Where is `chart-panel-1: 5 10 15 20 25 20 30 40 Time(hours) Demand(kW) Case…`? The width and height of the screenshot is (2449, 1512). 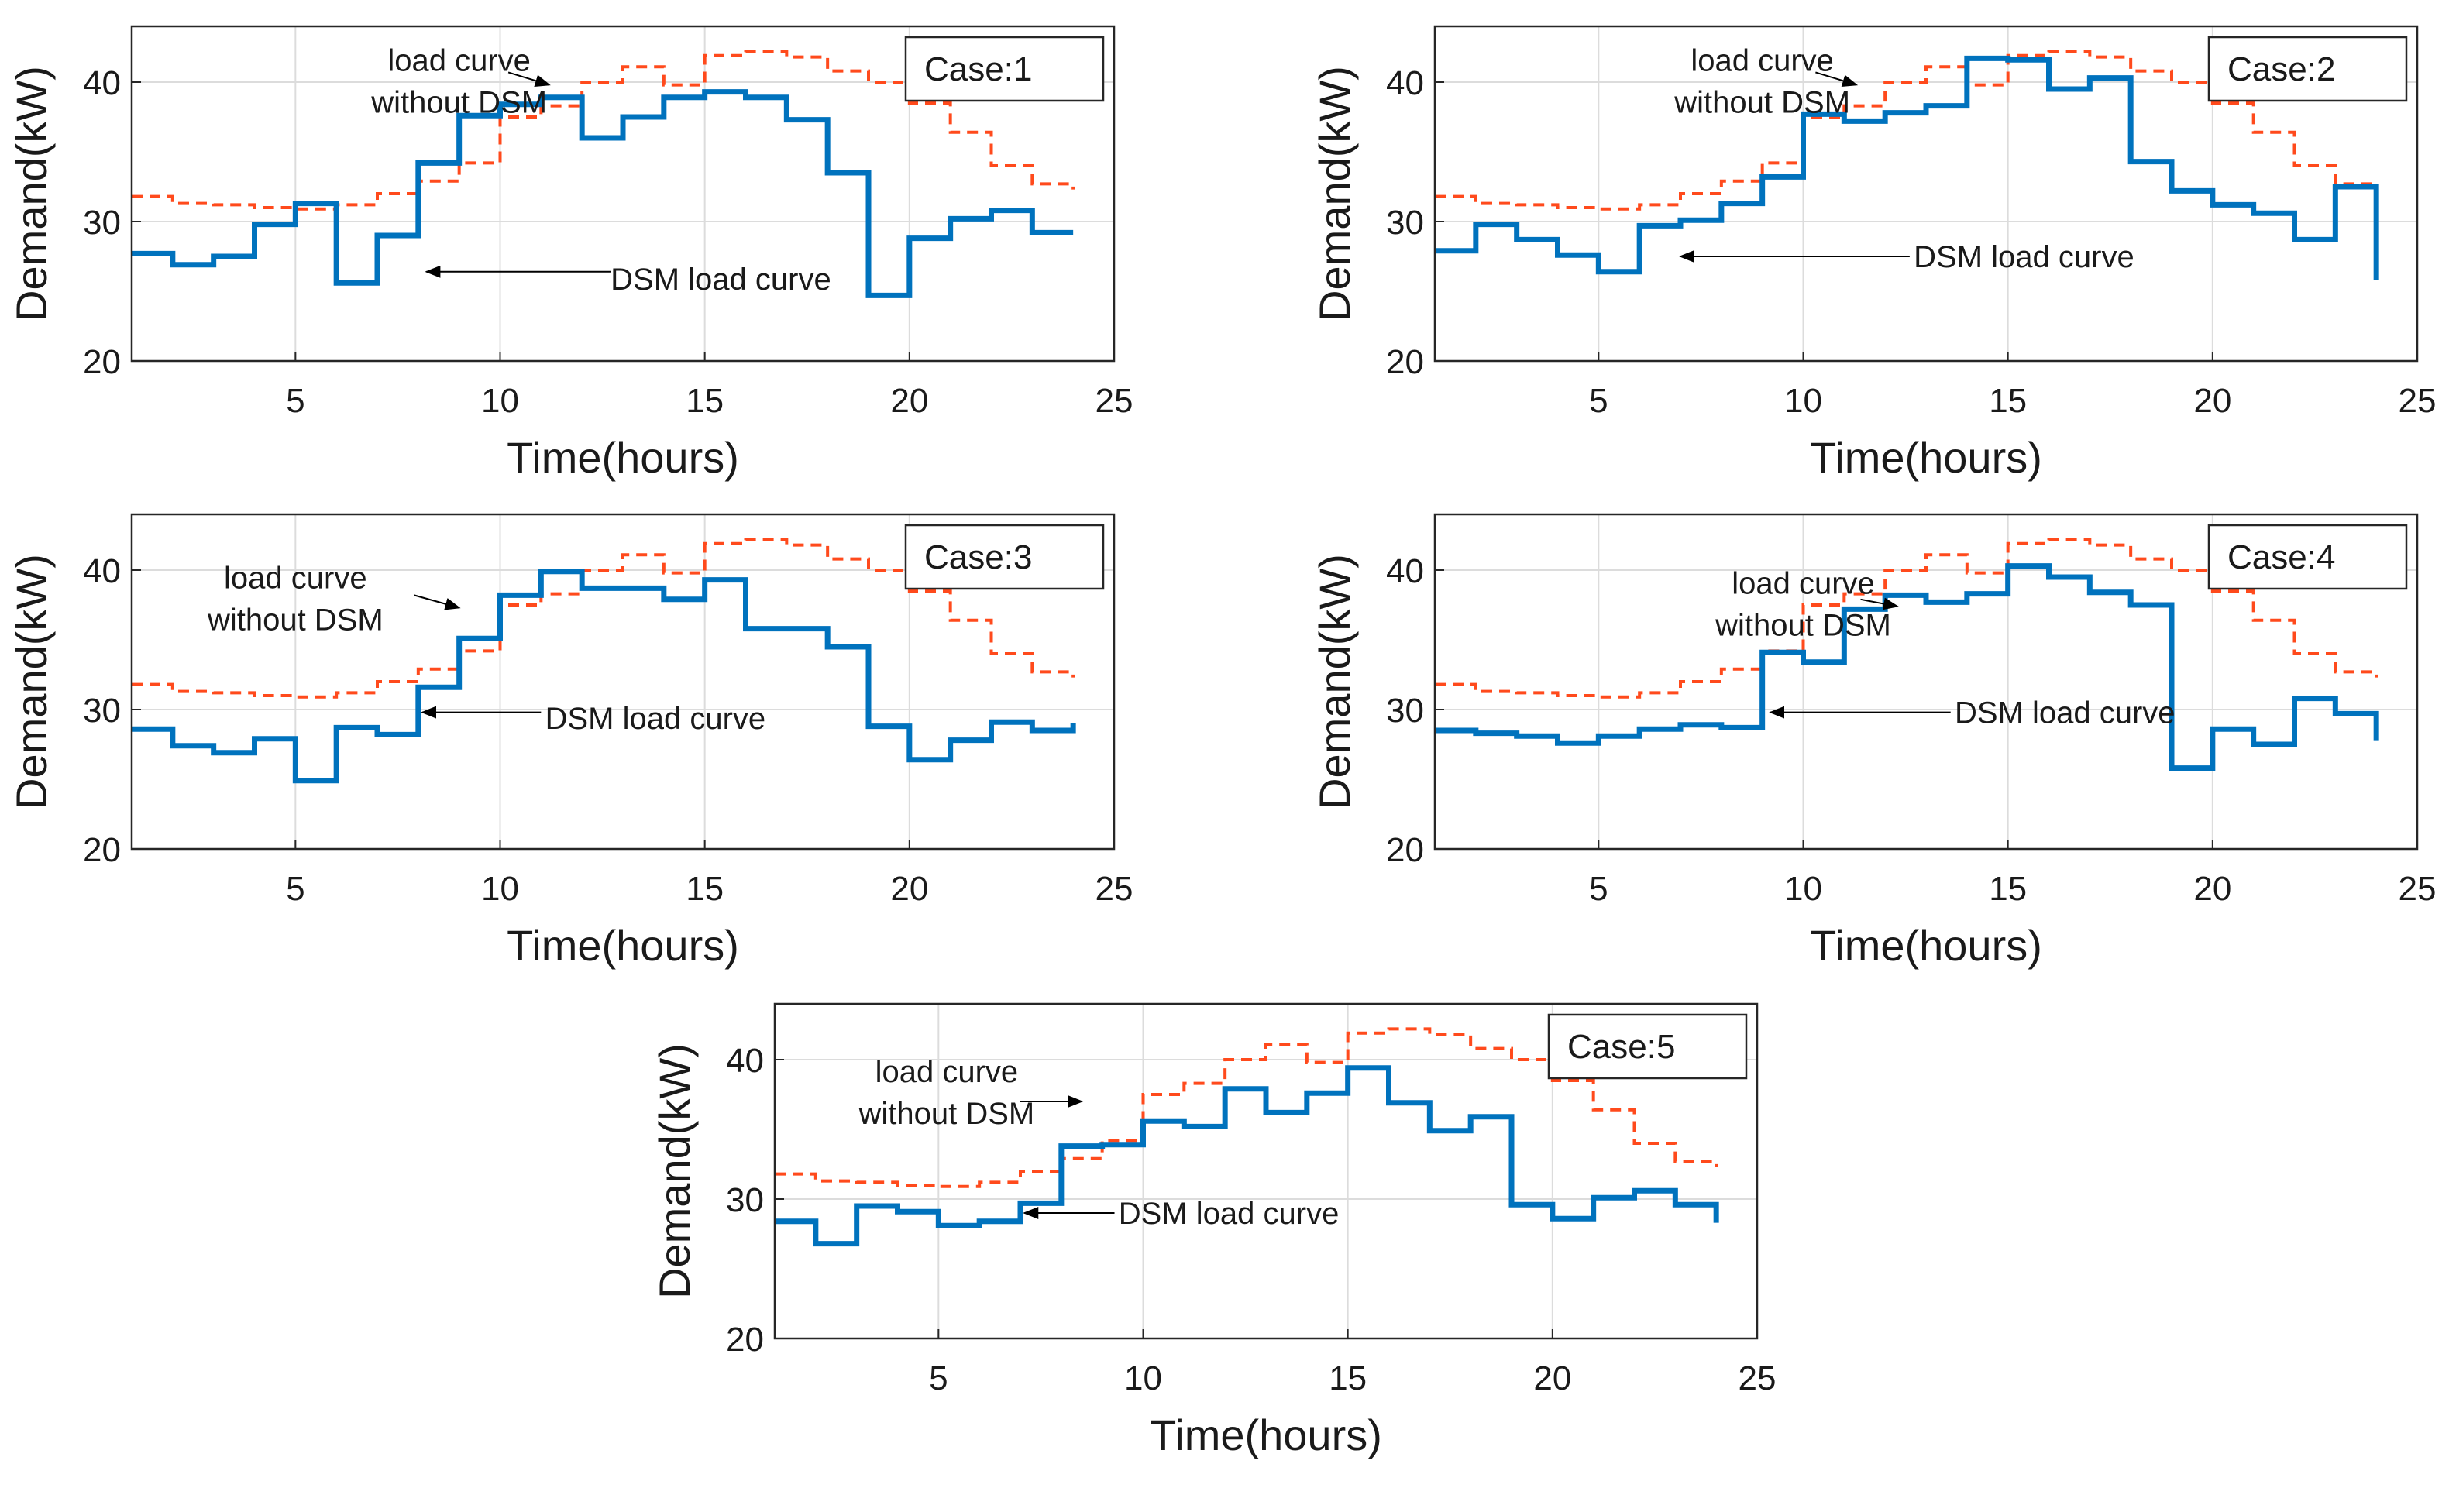 chart-panel-1: 5 10 15 20 25 20 30 40 Time(hours) Demand(kW) Case… is located at coordinates (570, 253).